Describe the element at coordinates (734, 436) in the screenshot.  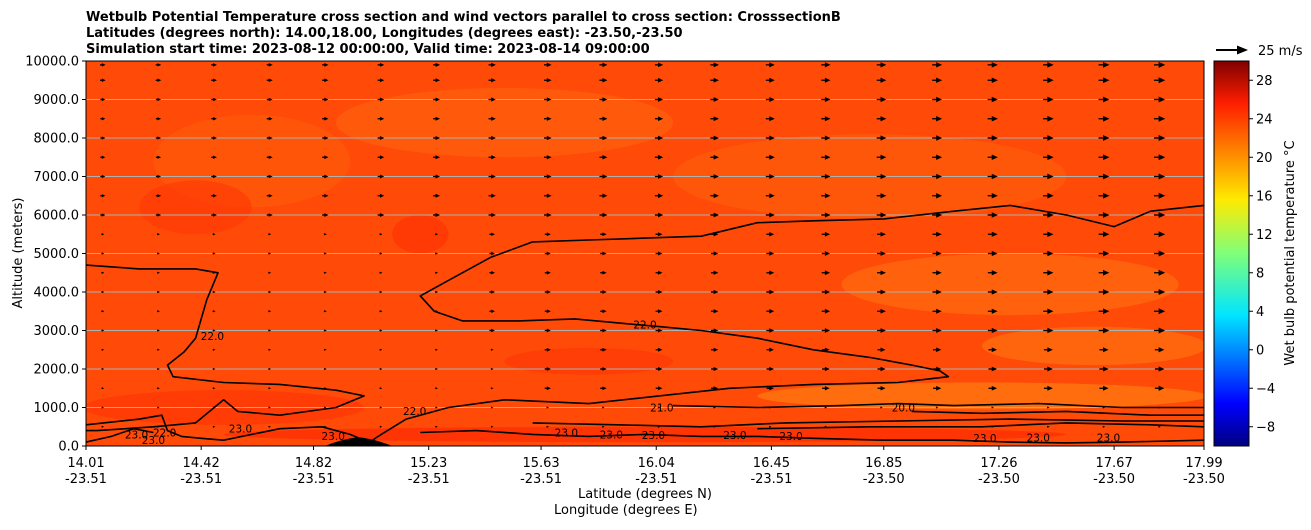
I see `contour-label: 23.0` at that location.